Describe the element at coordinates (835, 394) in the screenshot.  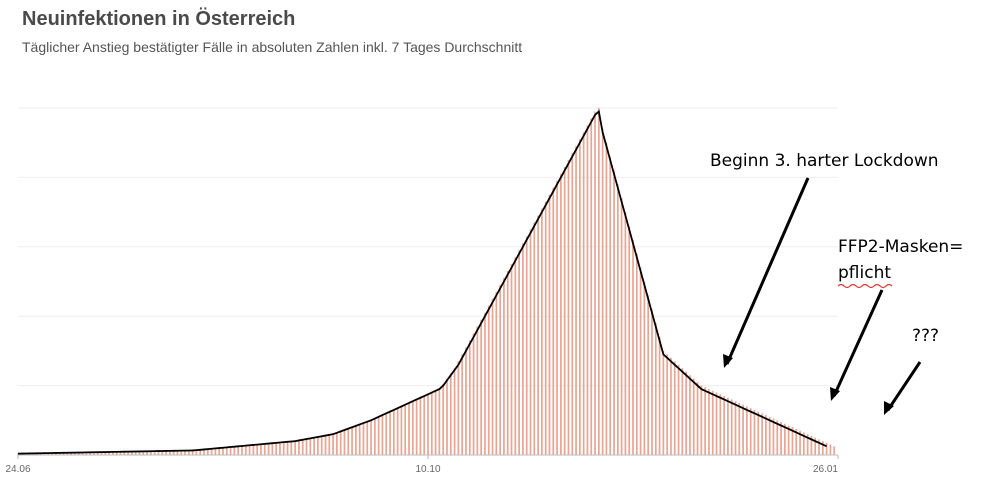
I see `annotation-ffp2-arrowhead` at that location.